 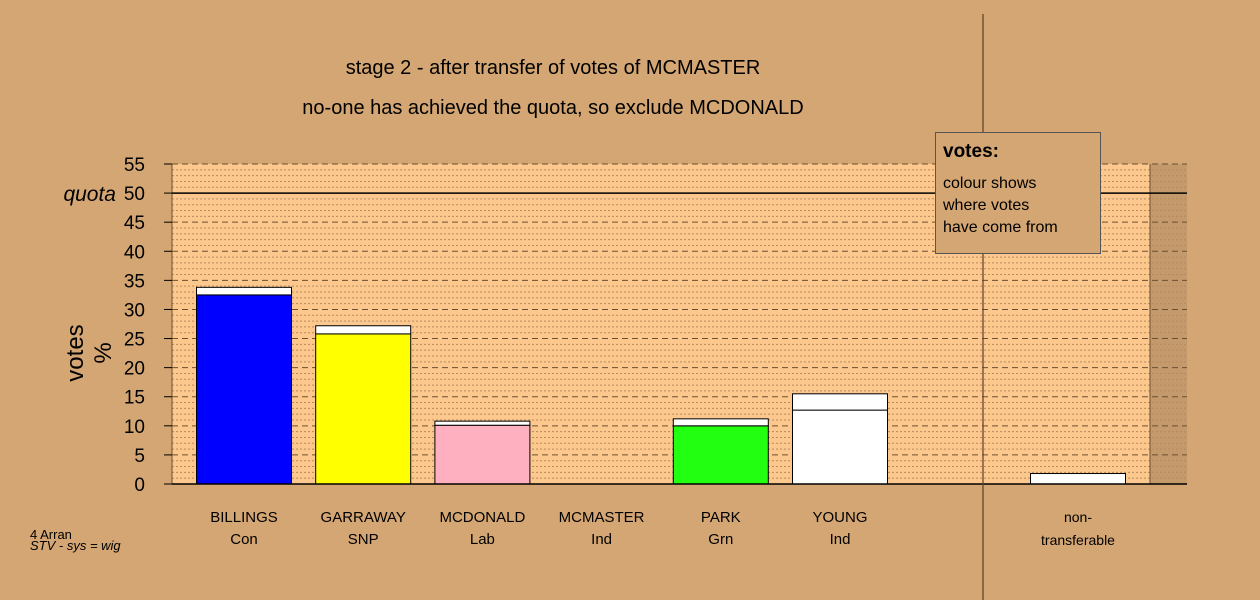 What do you see at coordinates (89, 353) in the screenshot?
I see `y-axis-label: votes %` at bounding box center [89, 353].